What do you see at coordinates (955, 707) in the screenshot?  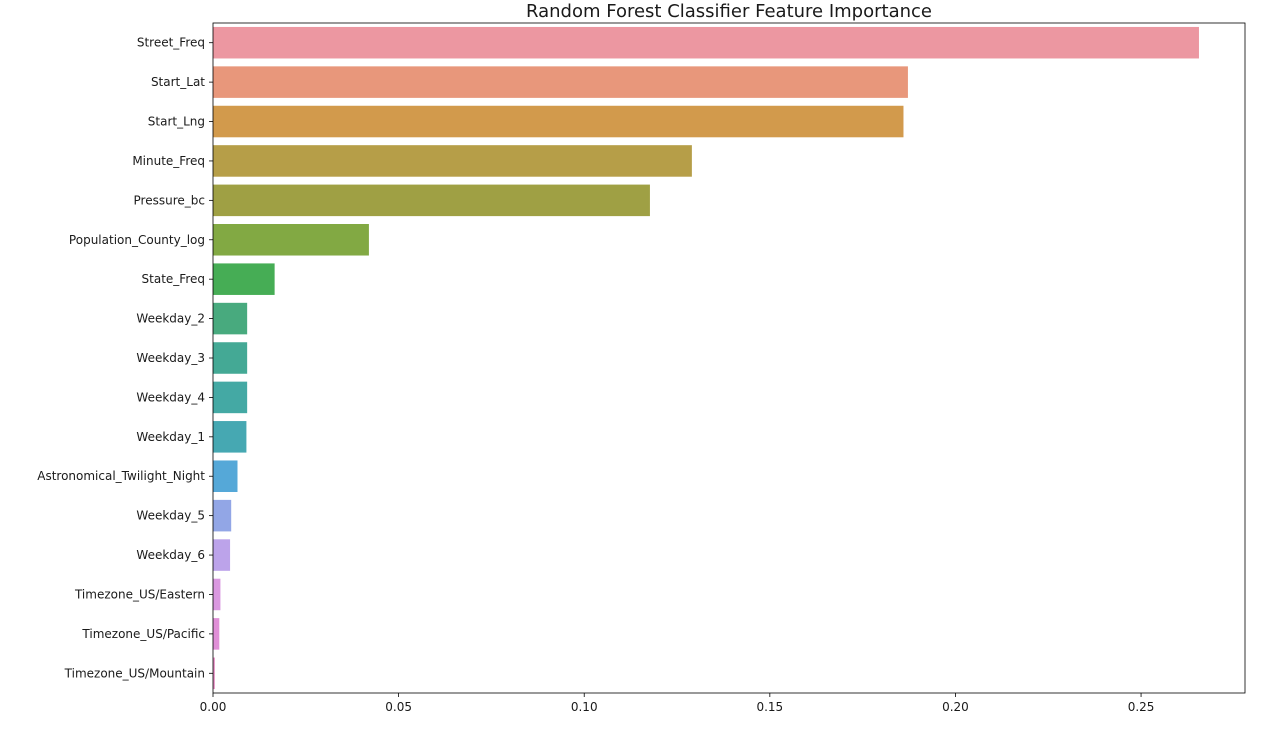 I see `x-tick-label: 0.20` at bounding box center [955, 707].